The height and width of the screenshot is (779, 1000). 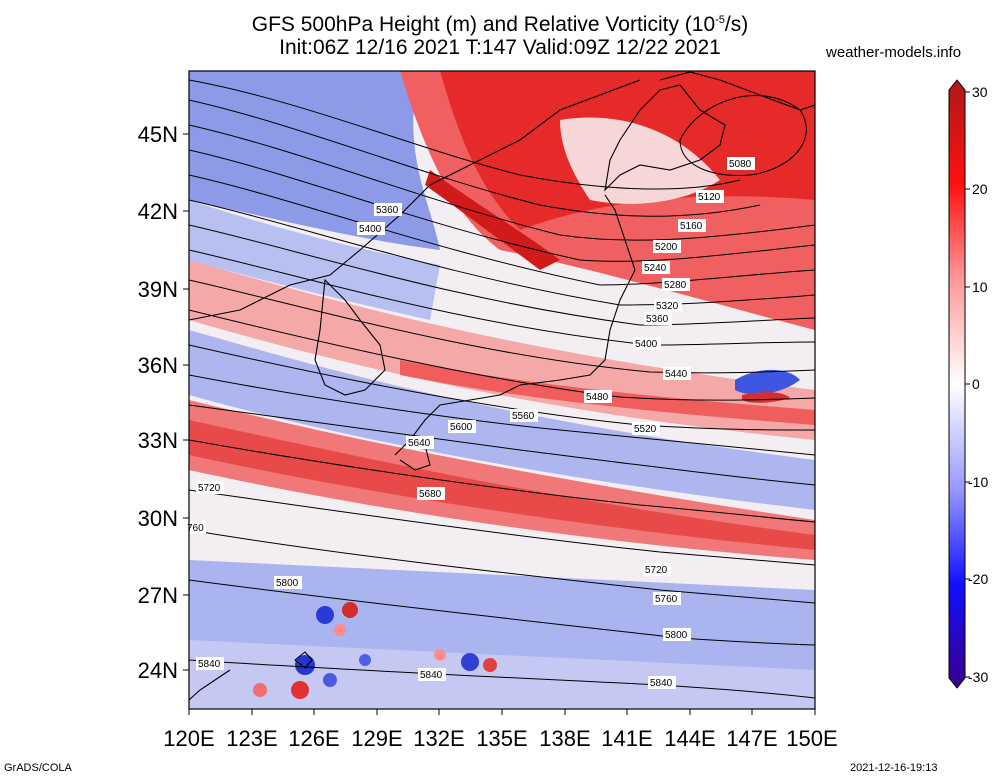 I want to click on colorbar-label: 30, so click(x=980, y=92).